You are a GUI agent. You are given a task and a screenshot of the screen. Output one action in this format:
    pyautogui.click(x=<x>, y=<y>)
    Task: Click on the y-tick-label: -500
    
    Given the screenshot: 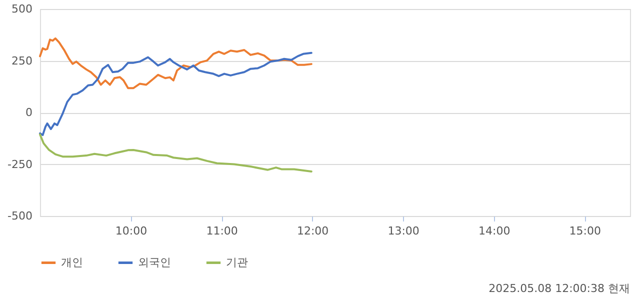 What is the action you would take?
    pyautogui.click(x=20, y=216)
    